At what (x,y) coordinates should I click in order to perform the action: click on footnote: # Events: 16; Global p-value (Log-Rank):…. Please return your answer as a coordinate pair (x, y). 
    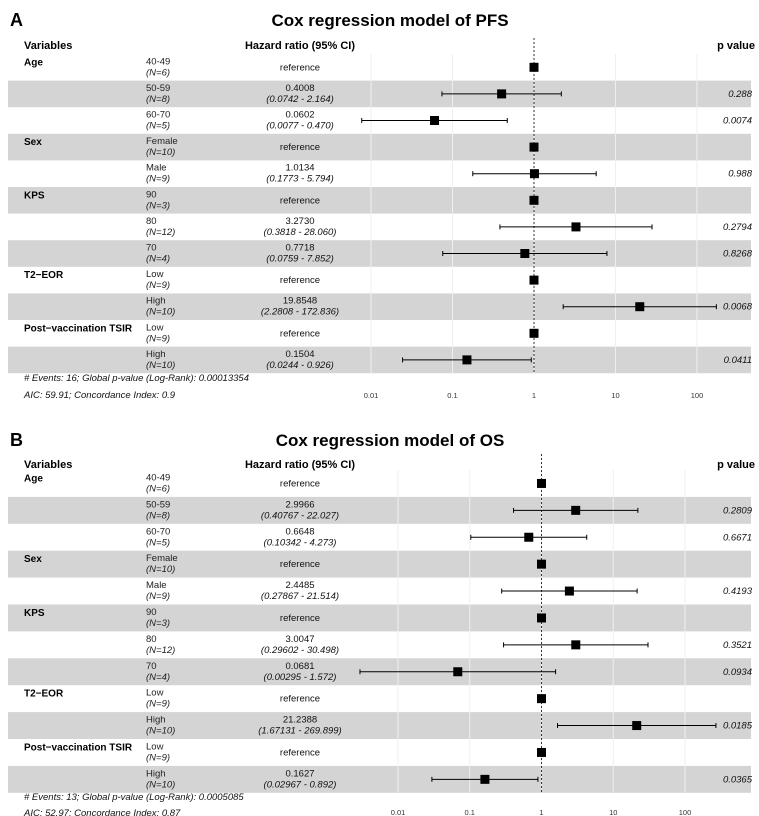
    Looking at the image, I should click on (136, 378).